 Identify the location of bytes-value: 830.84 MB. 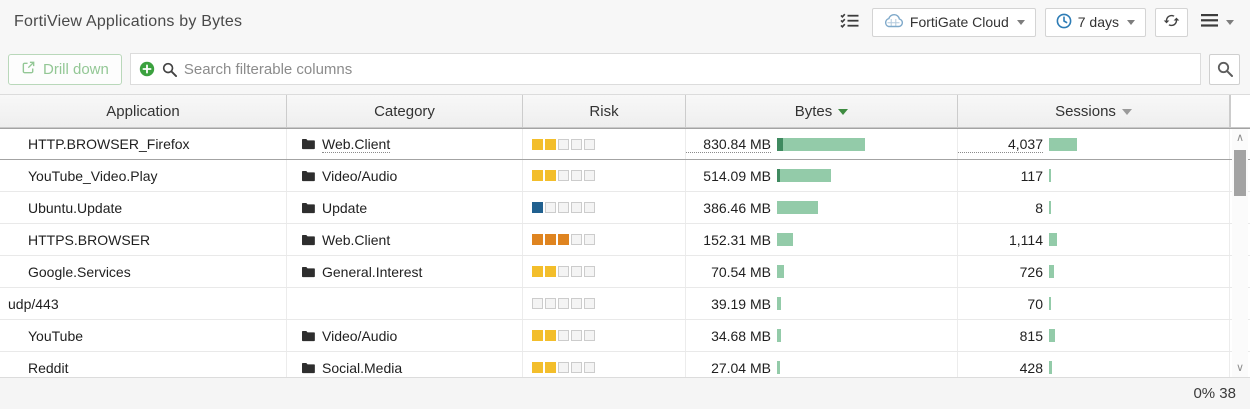
(728, 144).